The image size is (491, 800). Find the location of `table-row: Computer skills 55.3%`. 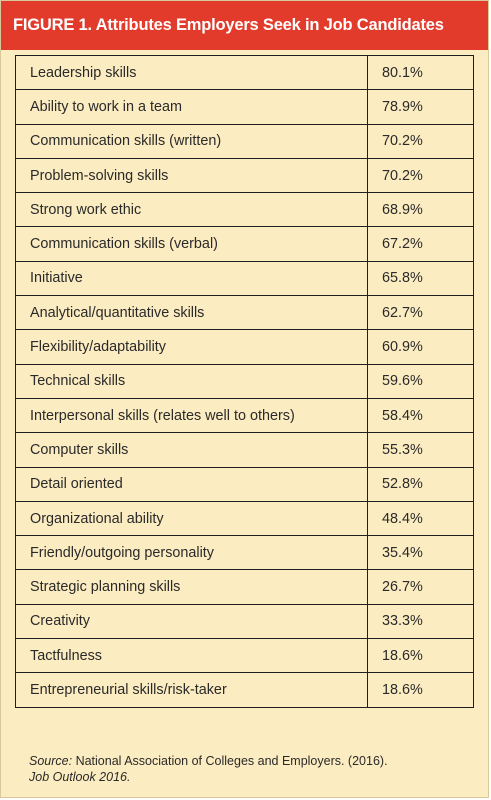

table-row: Computer skills 55.3% is located at coordinates (244, 450).